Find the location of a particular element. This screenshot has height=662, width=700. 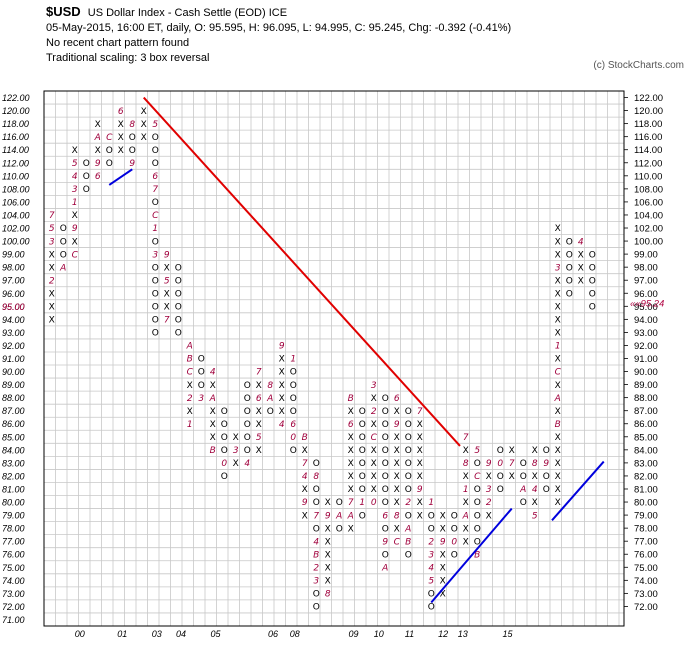

month-mark: 5 is located at coordinates (259, 438).